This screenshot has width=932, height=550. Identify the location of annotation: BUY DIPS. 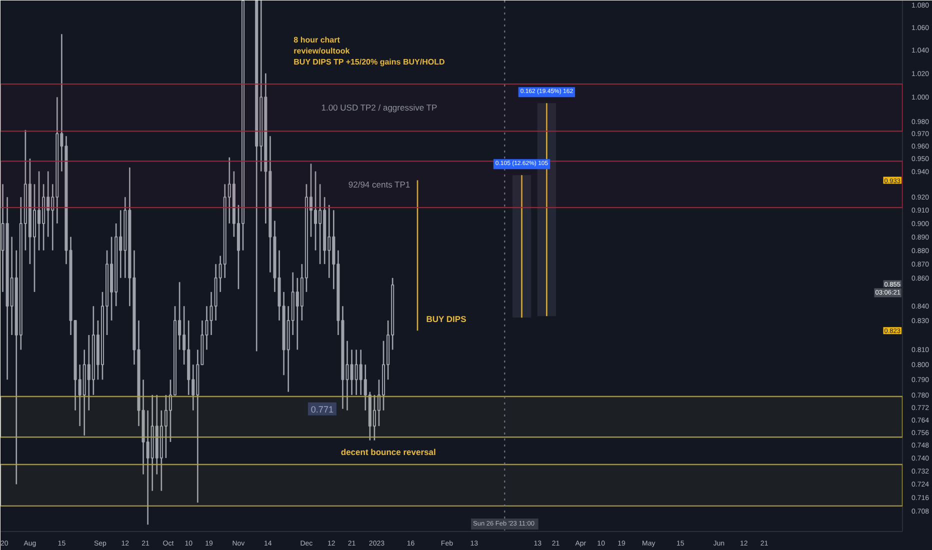
(446, 319).